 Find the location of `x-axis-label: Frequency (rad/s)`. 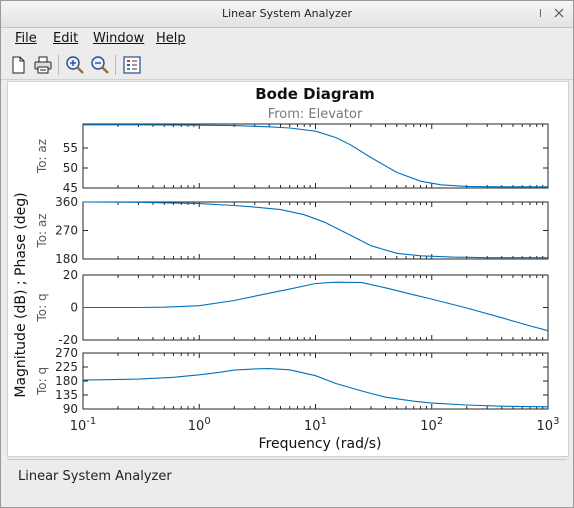

x-axis-label: Frequency (rad/s) is located at coordinates (320, 444).